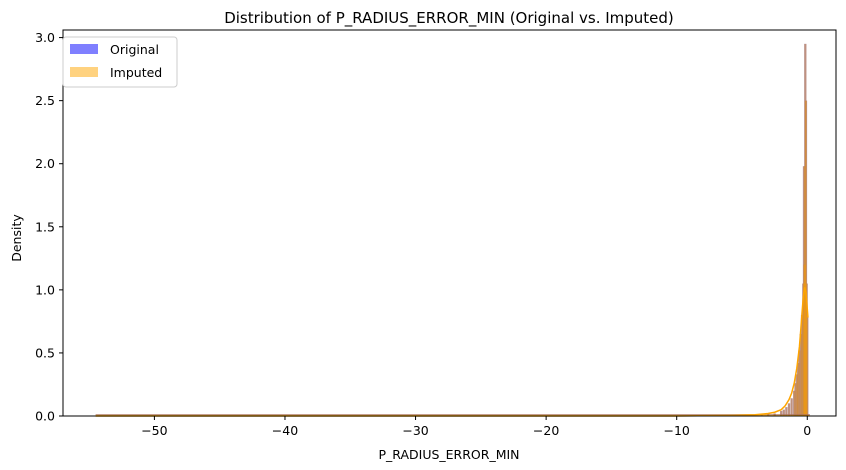  What do you see at coordinates (546, 430) in the screenshot?
I see `x-tick-label: −20` at bounding box center [546, 430].